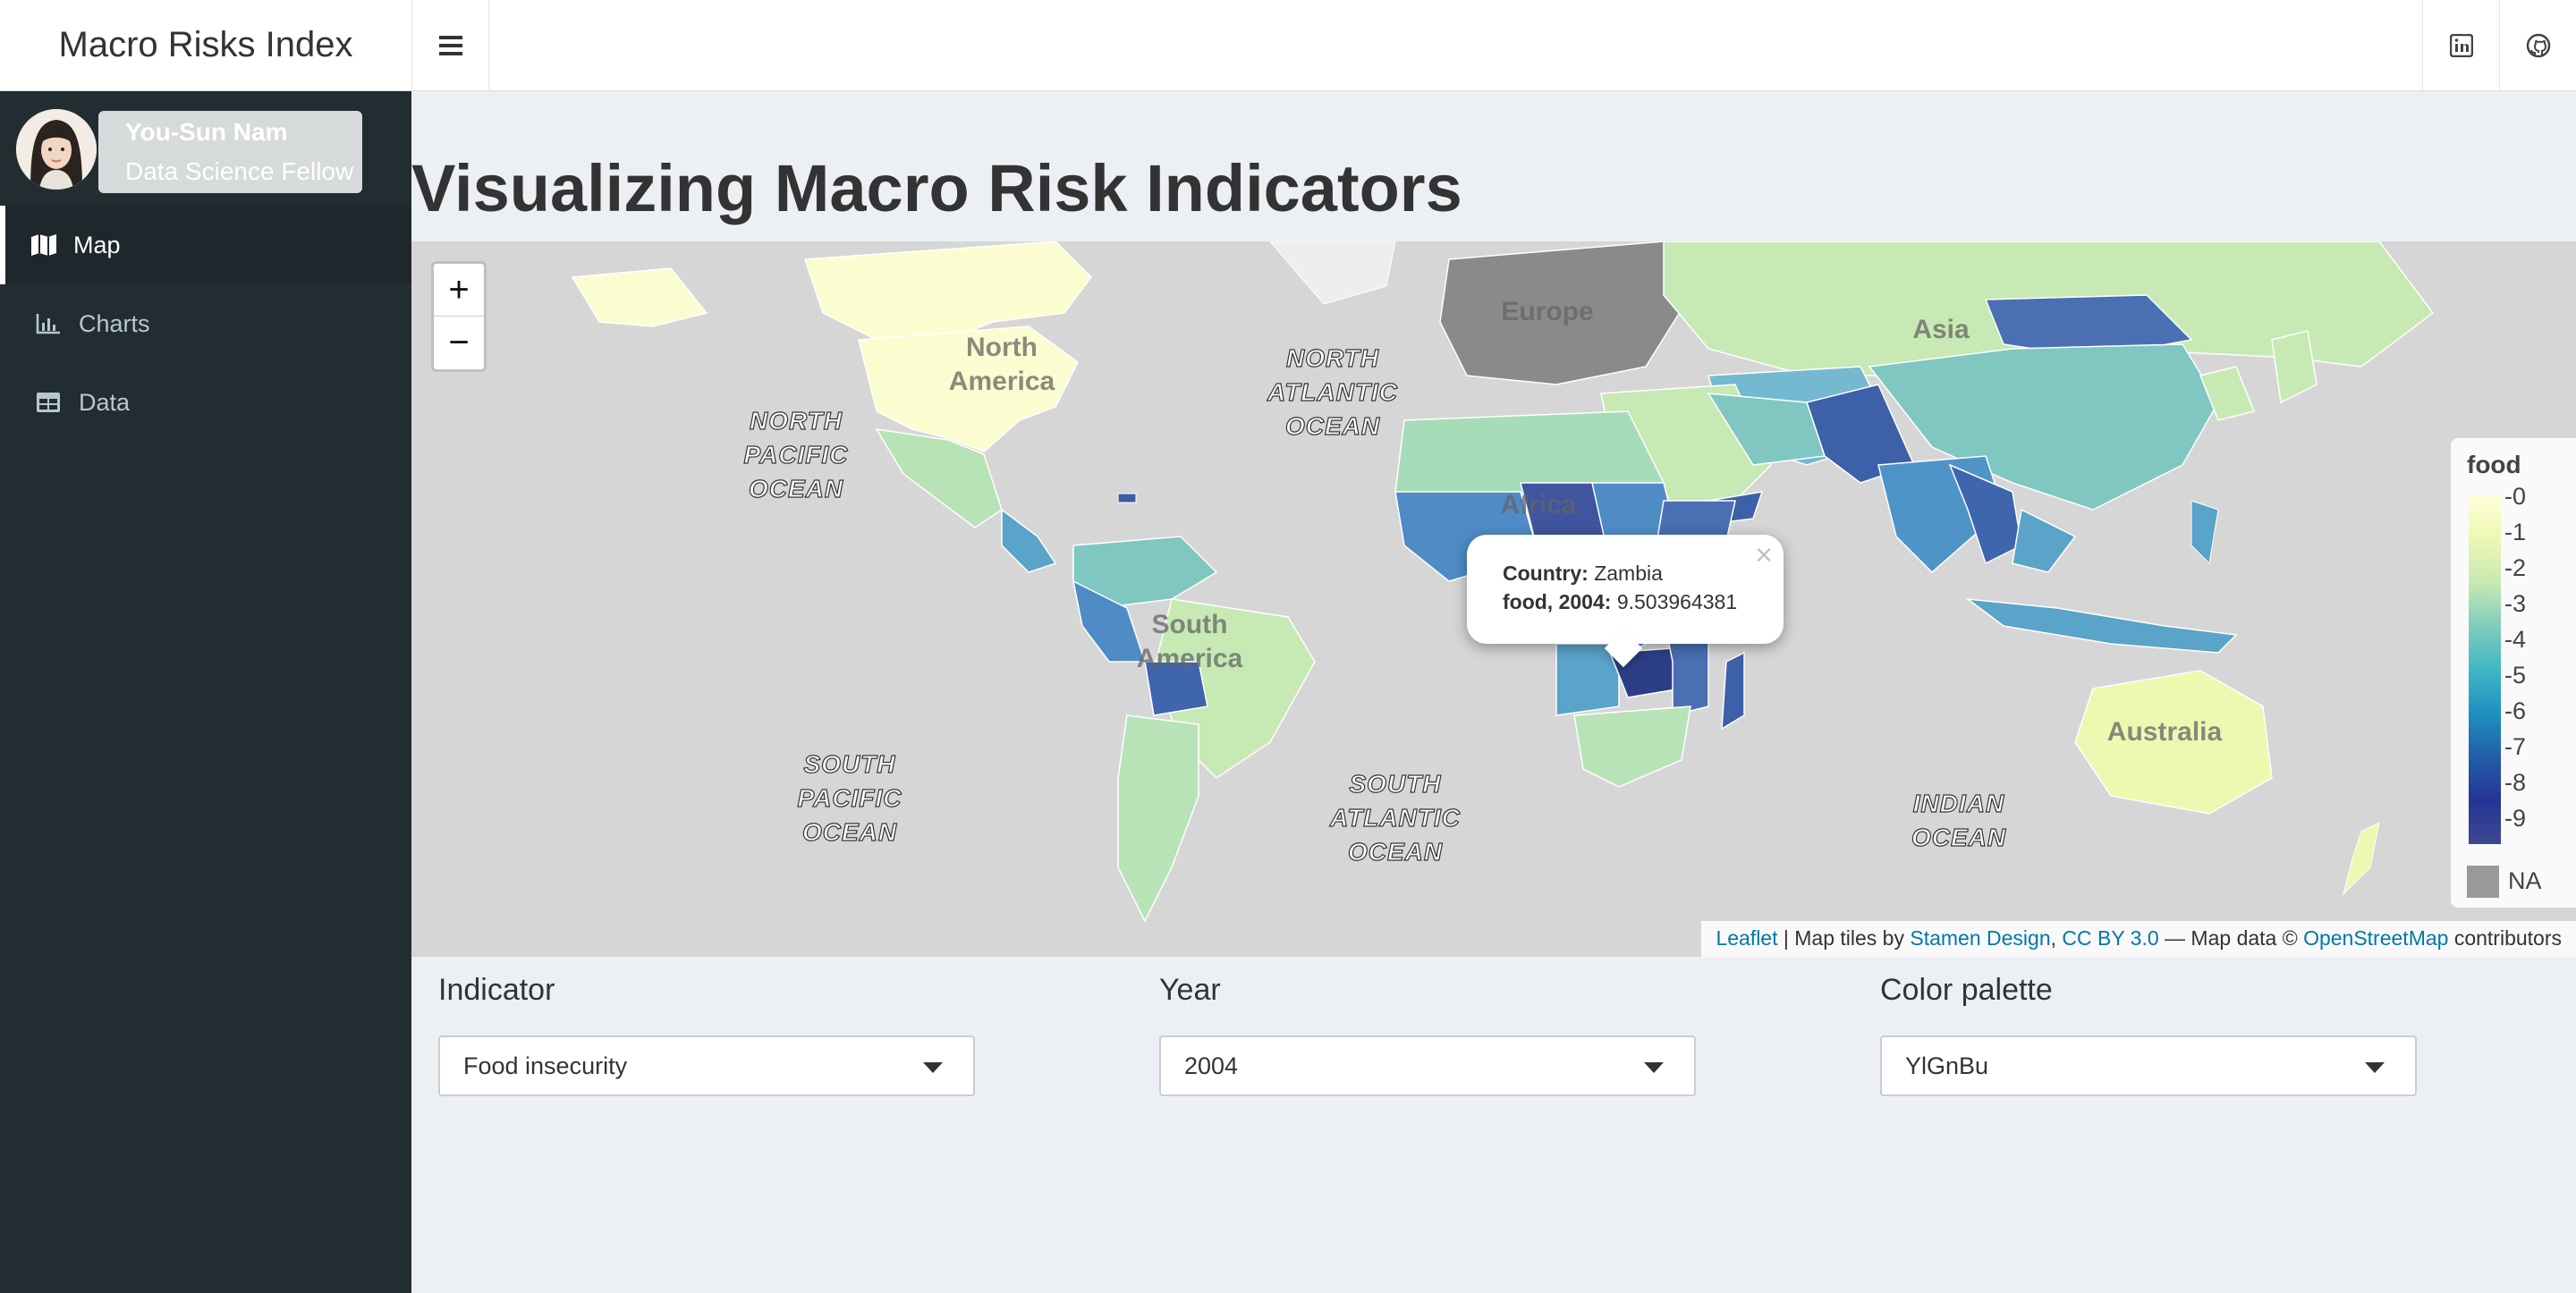 This screenshot has width=2576, height=1293. What do you see at coordinates (1001, 365) in the screenshot?
I see `continent-label: North America` at bounding box center [1001, 365].